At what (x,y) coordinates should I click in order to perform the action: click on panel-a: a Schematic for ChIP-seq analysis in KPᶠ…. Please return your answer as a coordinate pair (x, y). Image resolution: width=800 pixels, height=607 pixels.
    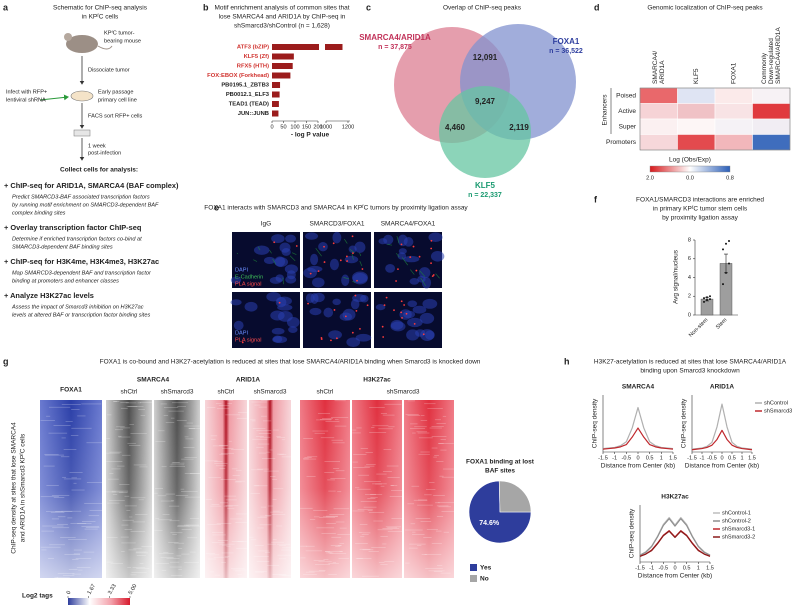
    Looking at the image, I should click on (91, 160).